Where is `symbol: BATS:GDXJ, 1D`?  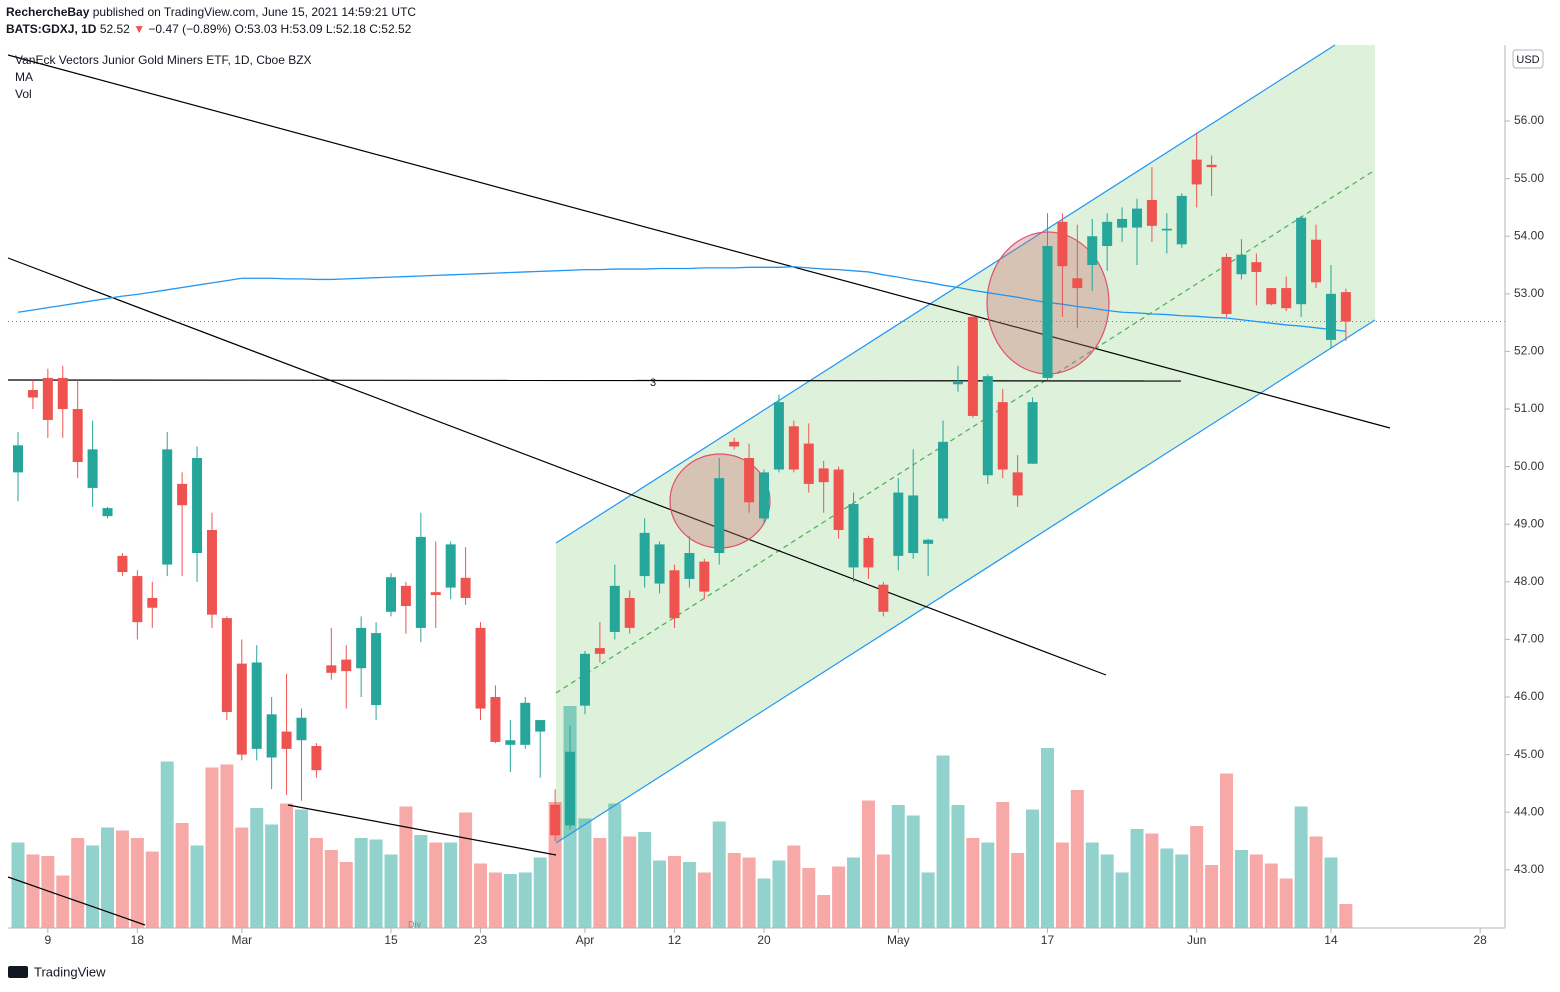 symbol: BATS:GDXJ, 1D is located at coordinates (51, 29).